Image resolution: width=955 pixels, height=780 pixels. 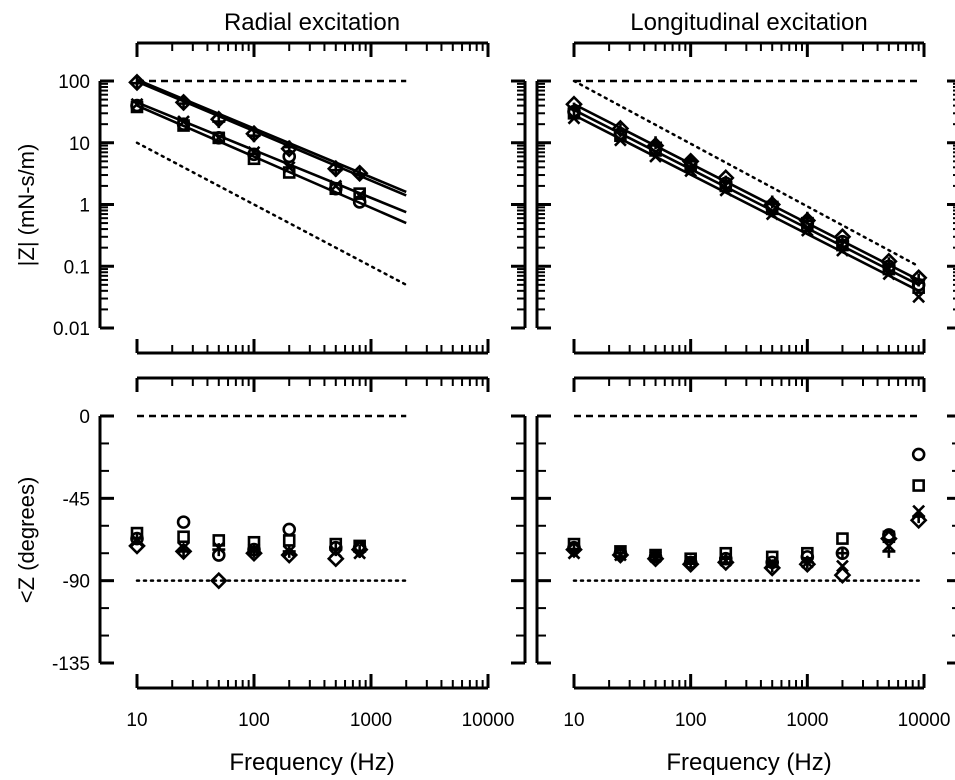 I want to click on y-tick-label: -45, so click(x=76, y=499).